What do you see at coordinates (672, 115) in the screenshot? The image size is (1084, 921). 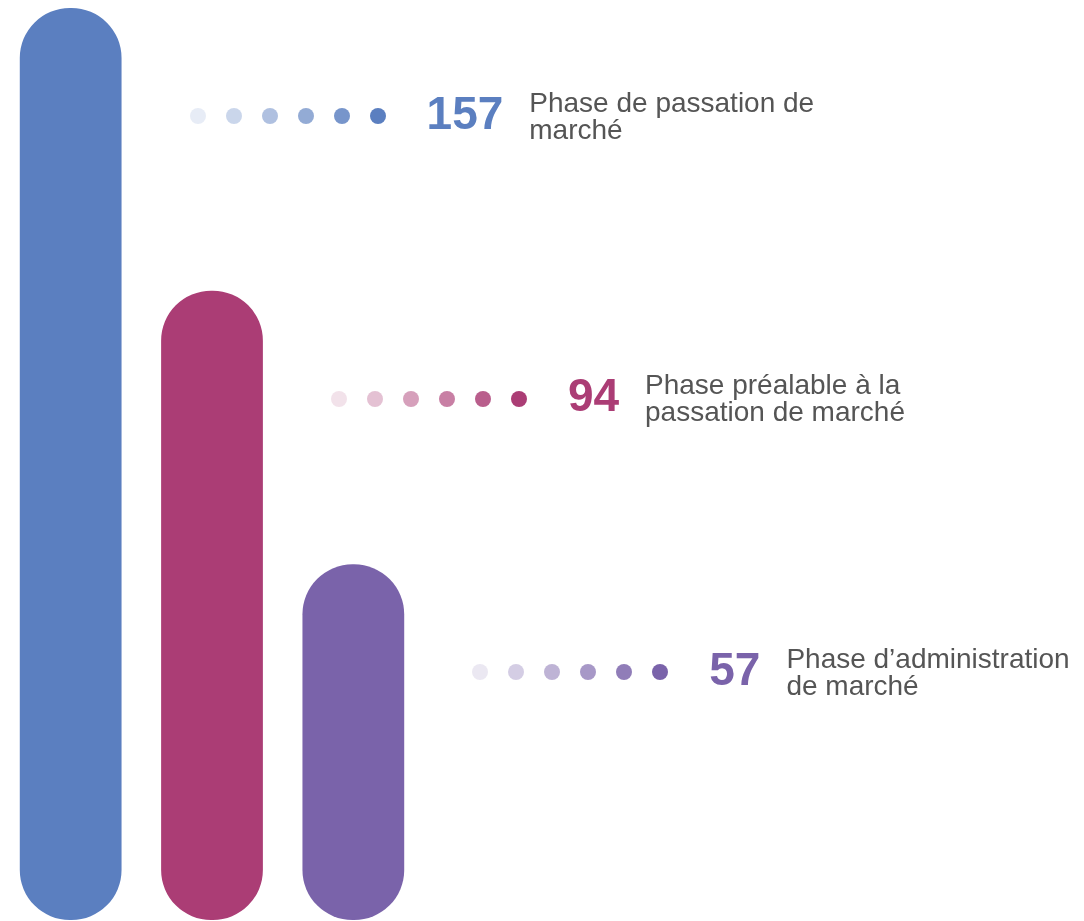 I see `text: Phase de passation de marché` at bounding box center [672, 115].